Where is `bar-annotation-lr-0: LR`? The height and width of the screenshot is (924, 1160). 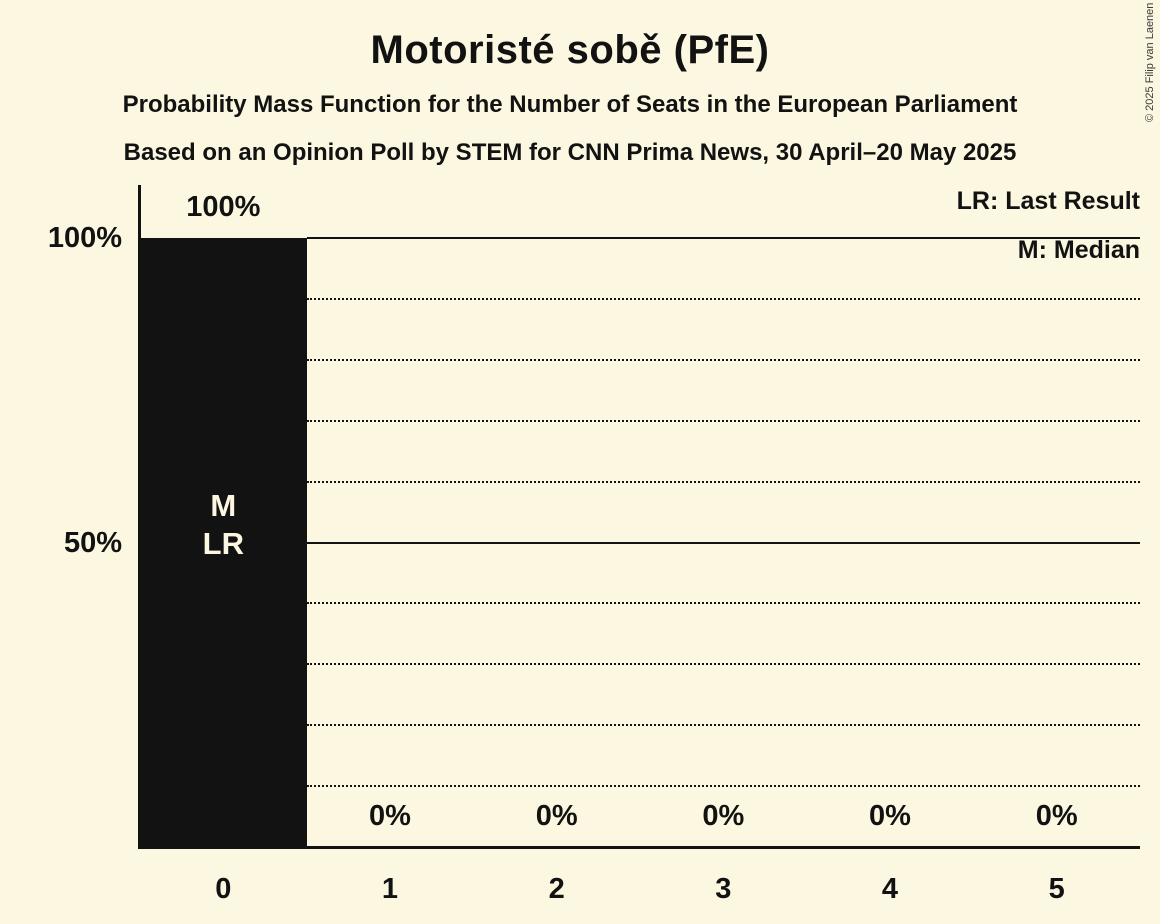
bar-annotation-lr-0: LR is located at coordinates (223, 543).